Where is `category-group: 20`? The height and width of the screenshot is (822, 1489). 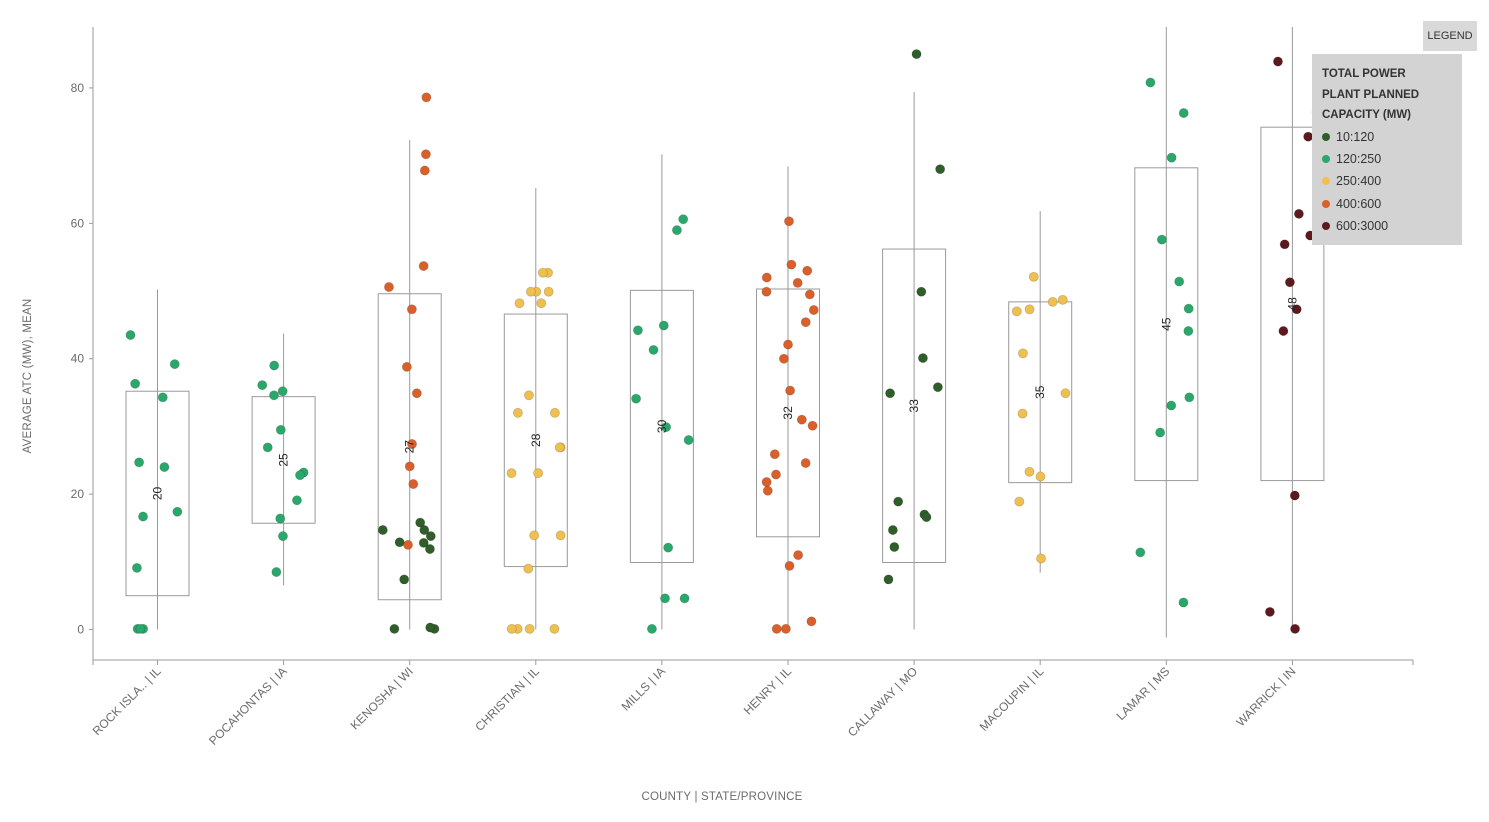
category-group: 20 is located at coordinates (157, 461).